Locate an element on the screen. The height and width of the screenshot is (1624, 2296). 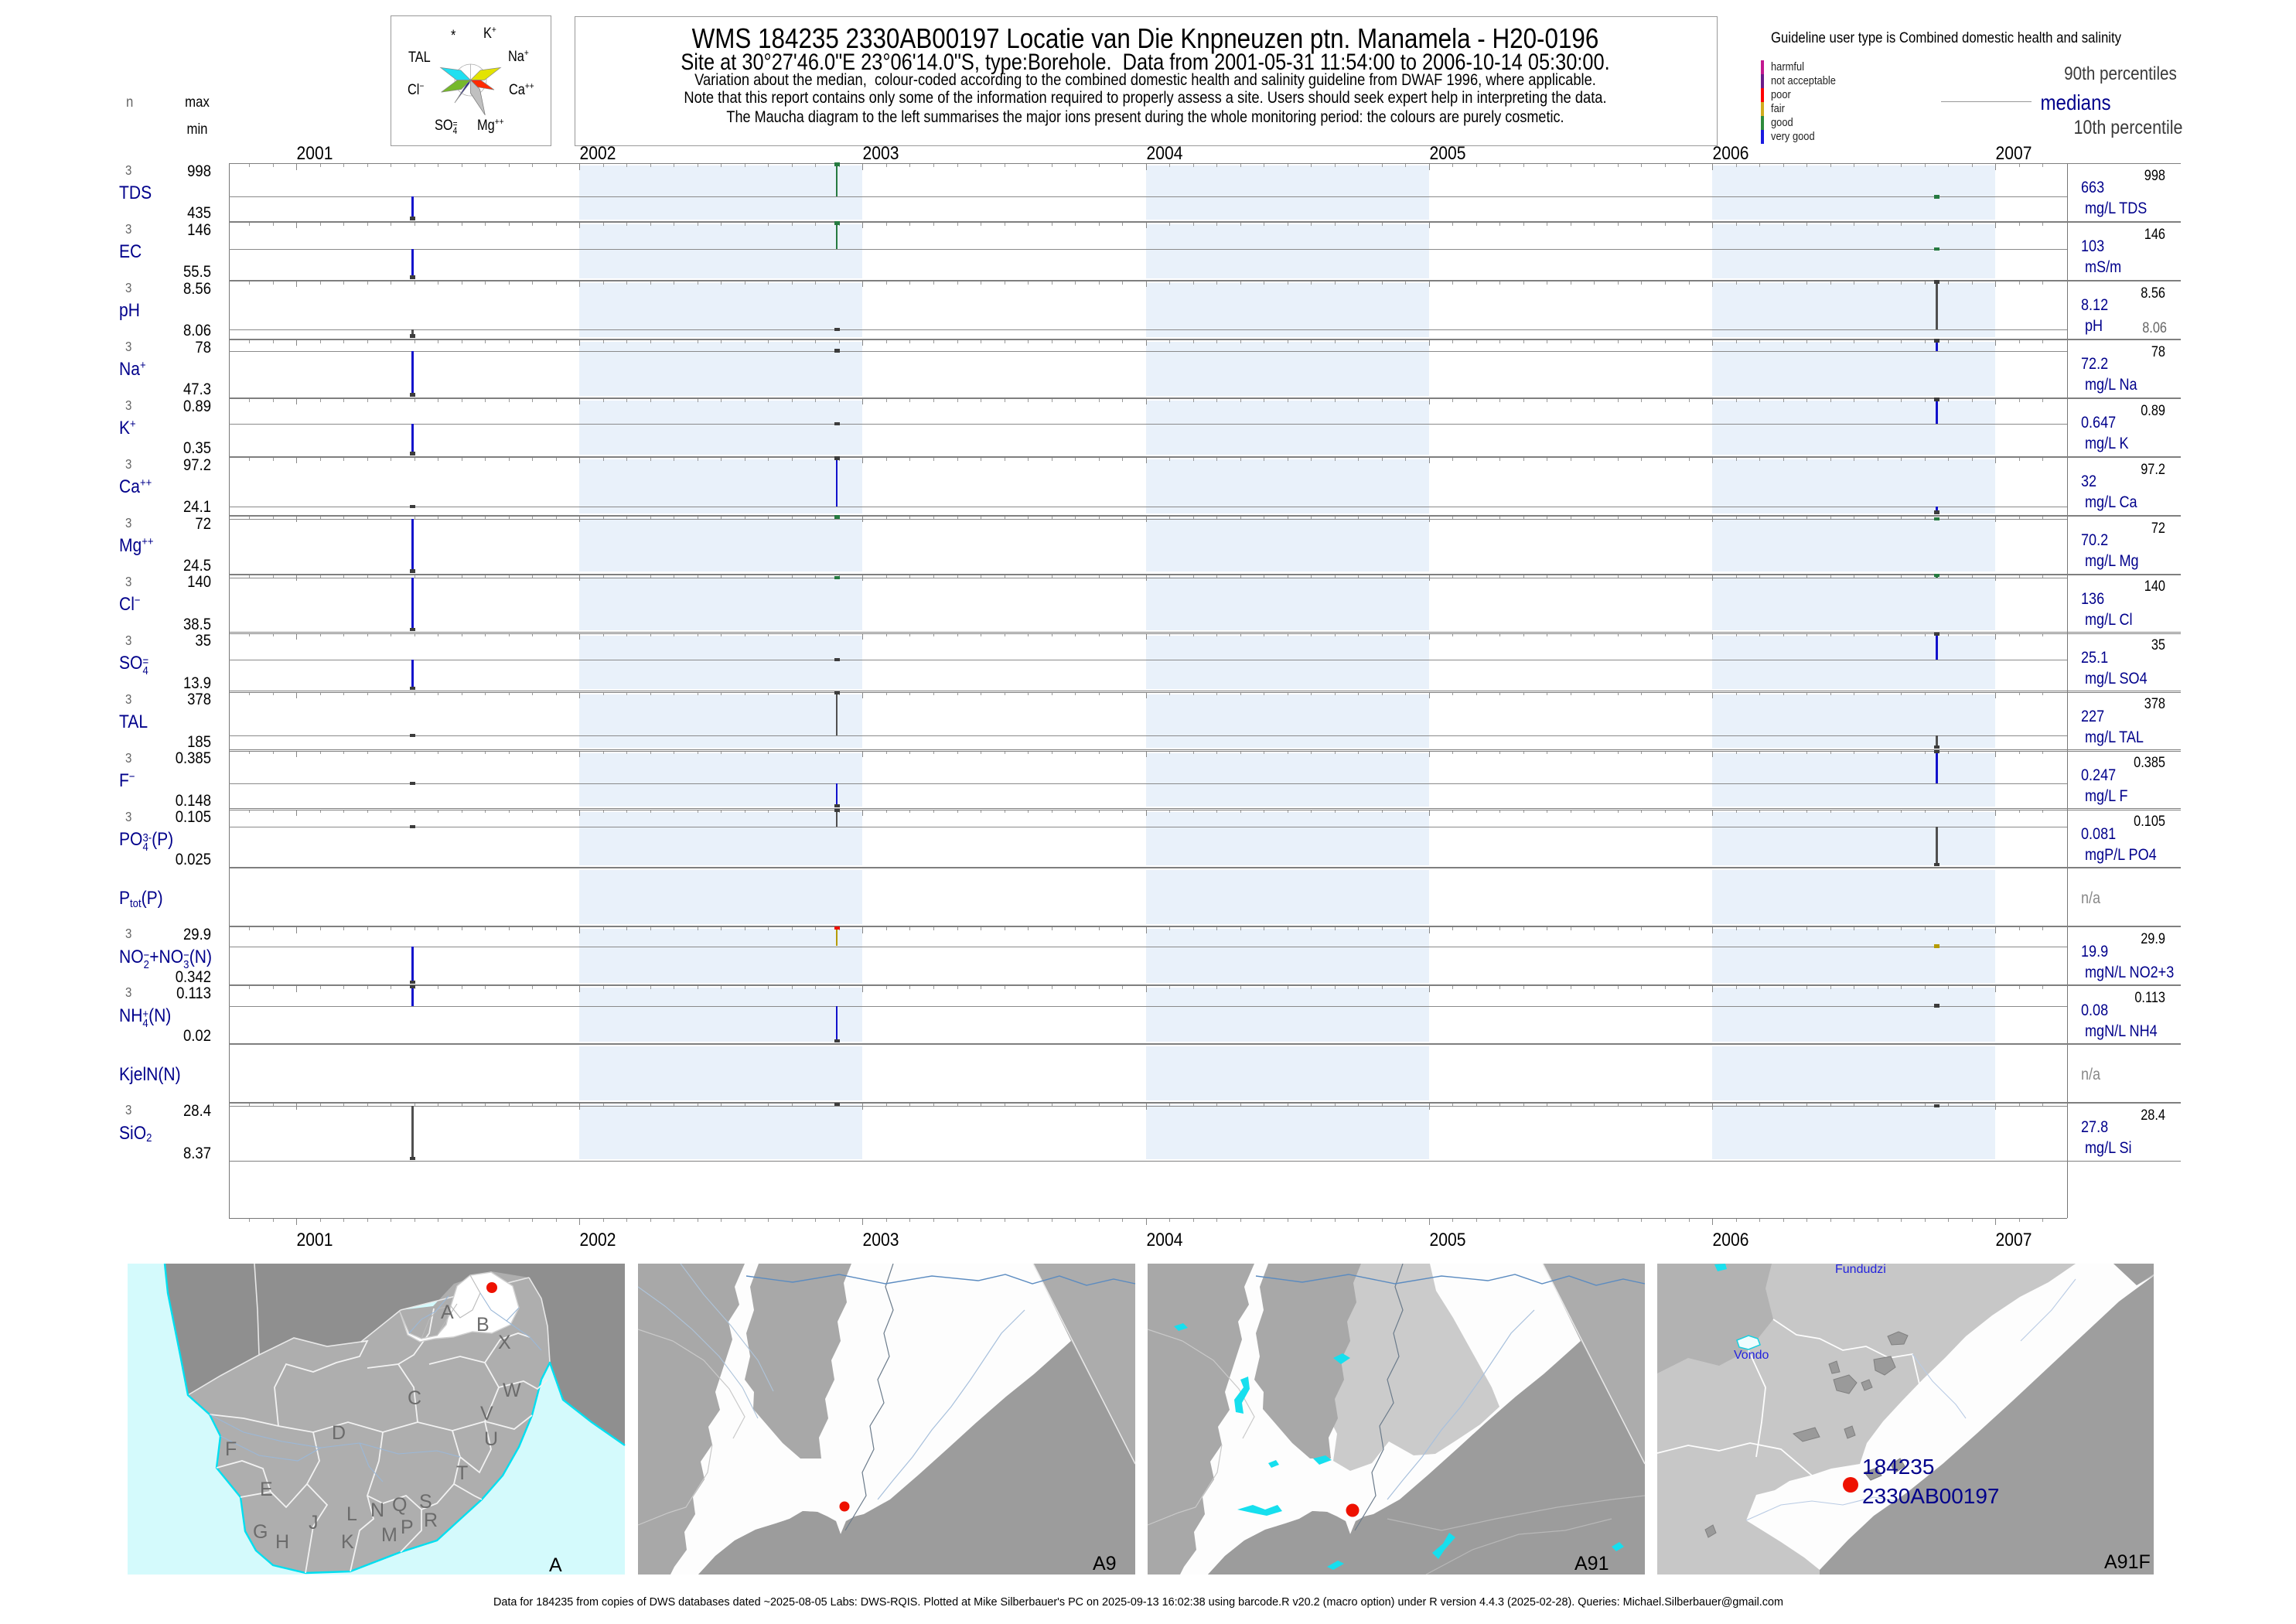
svg-text: L is located at coordinates (351, 1514).